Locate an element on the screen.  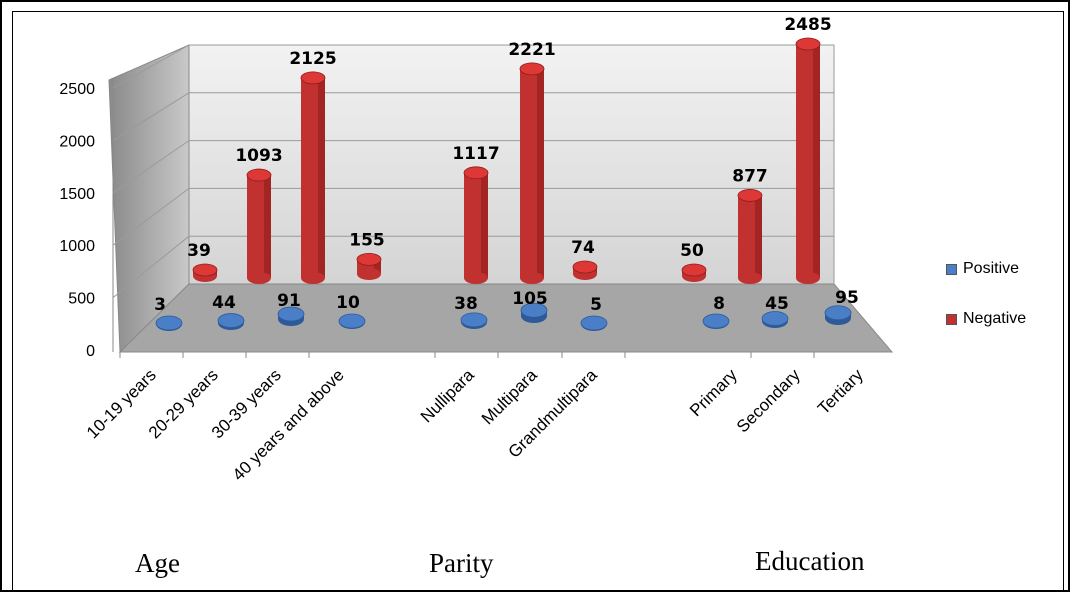
legend: Positive Negative is located at coordinates (986, 308).